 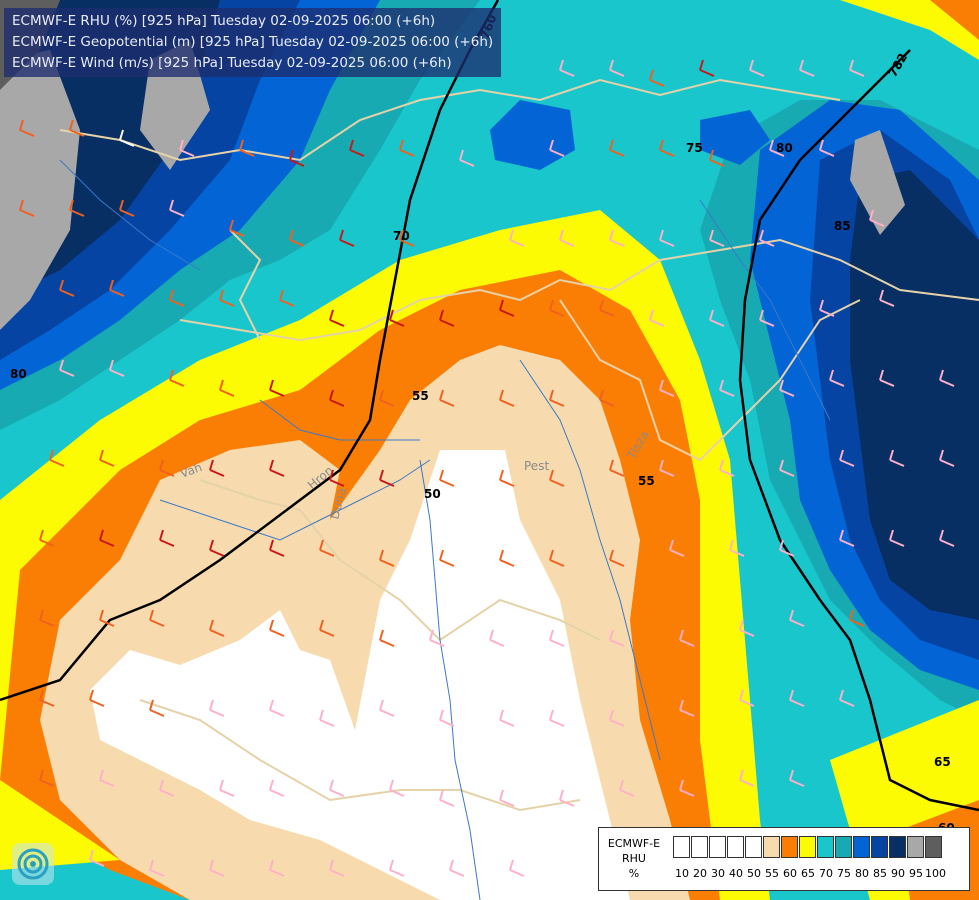 I want to click on legend-tick: 20, so click(x=700, y=873).